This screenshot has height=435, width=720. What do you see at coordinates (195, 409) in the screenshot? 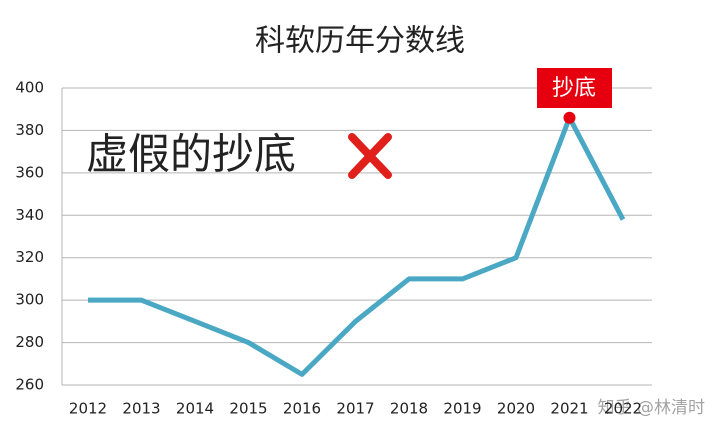
I see `x-tick-label: 2014` at bounding box center [195, 409].